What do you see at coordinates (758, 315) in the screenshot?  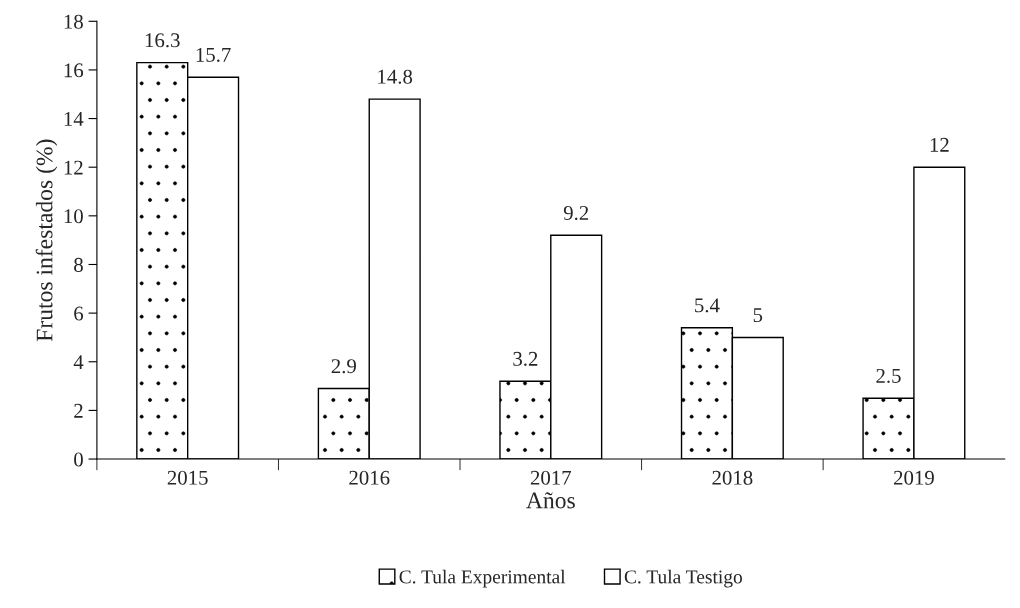 I see `data-label: 5` at bounding box center [758, 315].